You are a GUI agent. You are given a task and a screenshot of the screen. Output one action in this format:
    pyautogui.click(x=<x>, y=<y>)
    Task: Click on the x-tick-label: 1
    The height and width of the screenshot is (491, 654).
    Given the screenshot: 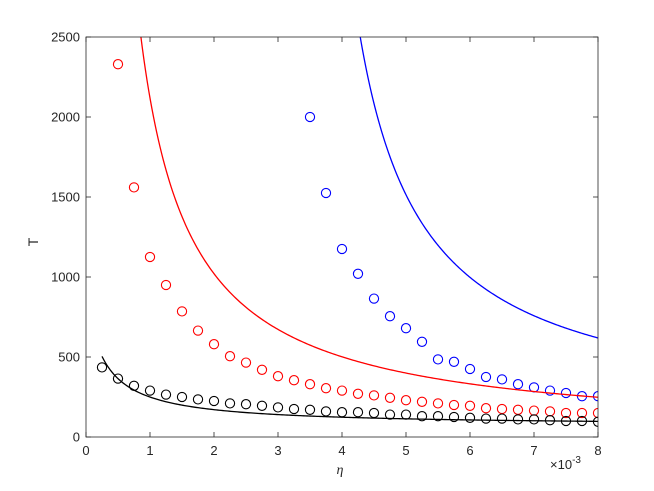 What is the action you would take?
    pyautogui.click(x=149, y=450)
    